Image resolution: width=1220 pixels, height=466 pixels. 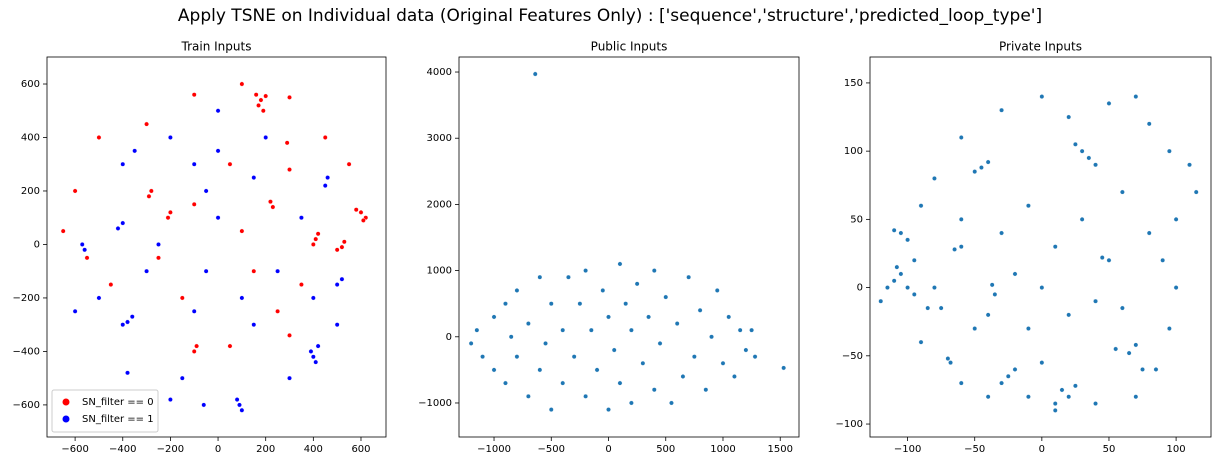 What do you see at coordinates (170, 449) in the screenshot?
I see `x-tick-label: −200` at bounding box center [170, 449].